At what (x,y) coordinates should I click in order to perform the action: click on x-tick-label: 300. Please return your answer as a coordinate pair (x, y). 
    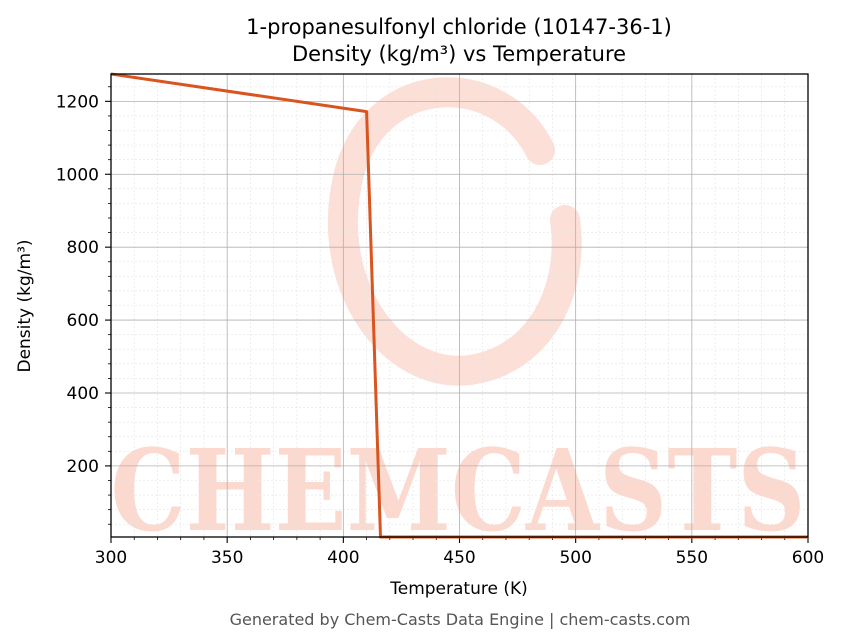
    Looking at the image, I should click on (111, 558).